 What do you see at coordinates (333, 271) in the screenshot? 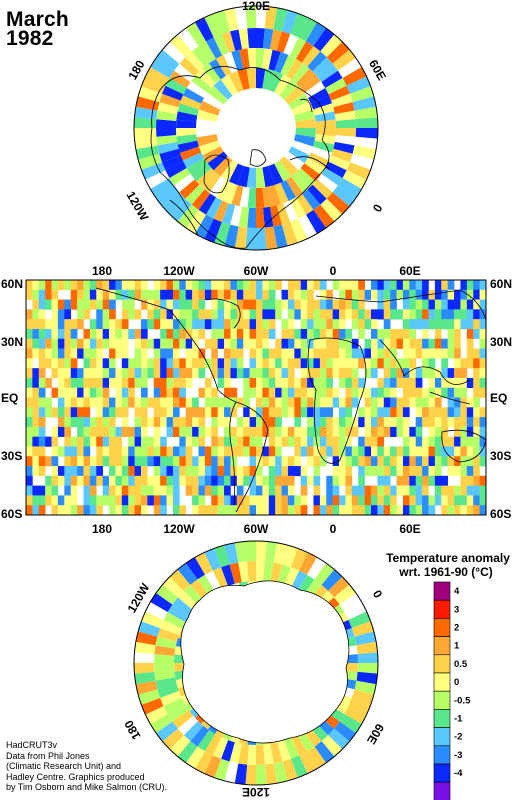
I see `top-label-0: 0` at bounding box center [333, 271].